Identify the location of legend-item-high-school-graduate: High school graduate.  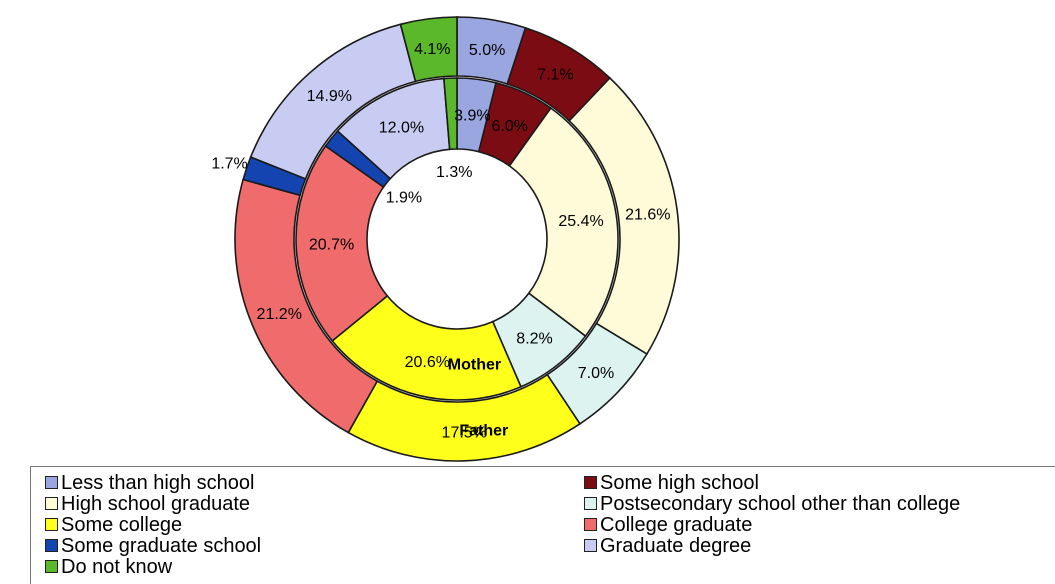
(148, 504).